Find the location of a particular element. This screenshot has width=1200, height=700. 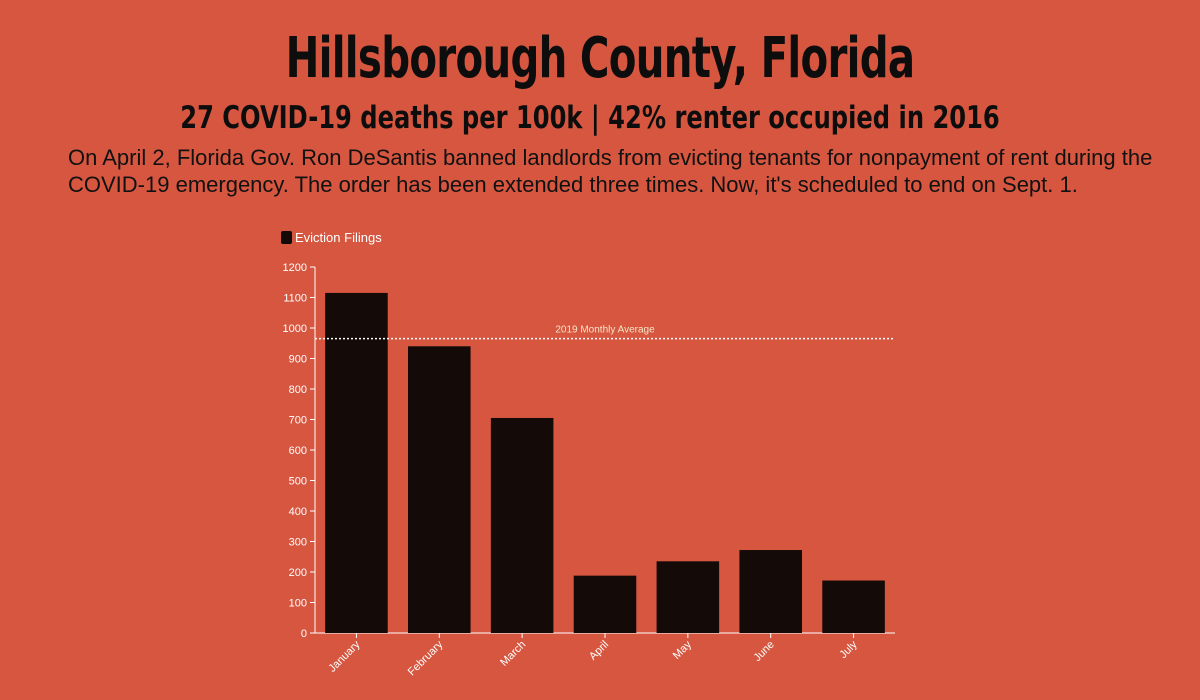

y-tick-label: 500 is located at coordinates (298, 482).